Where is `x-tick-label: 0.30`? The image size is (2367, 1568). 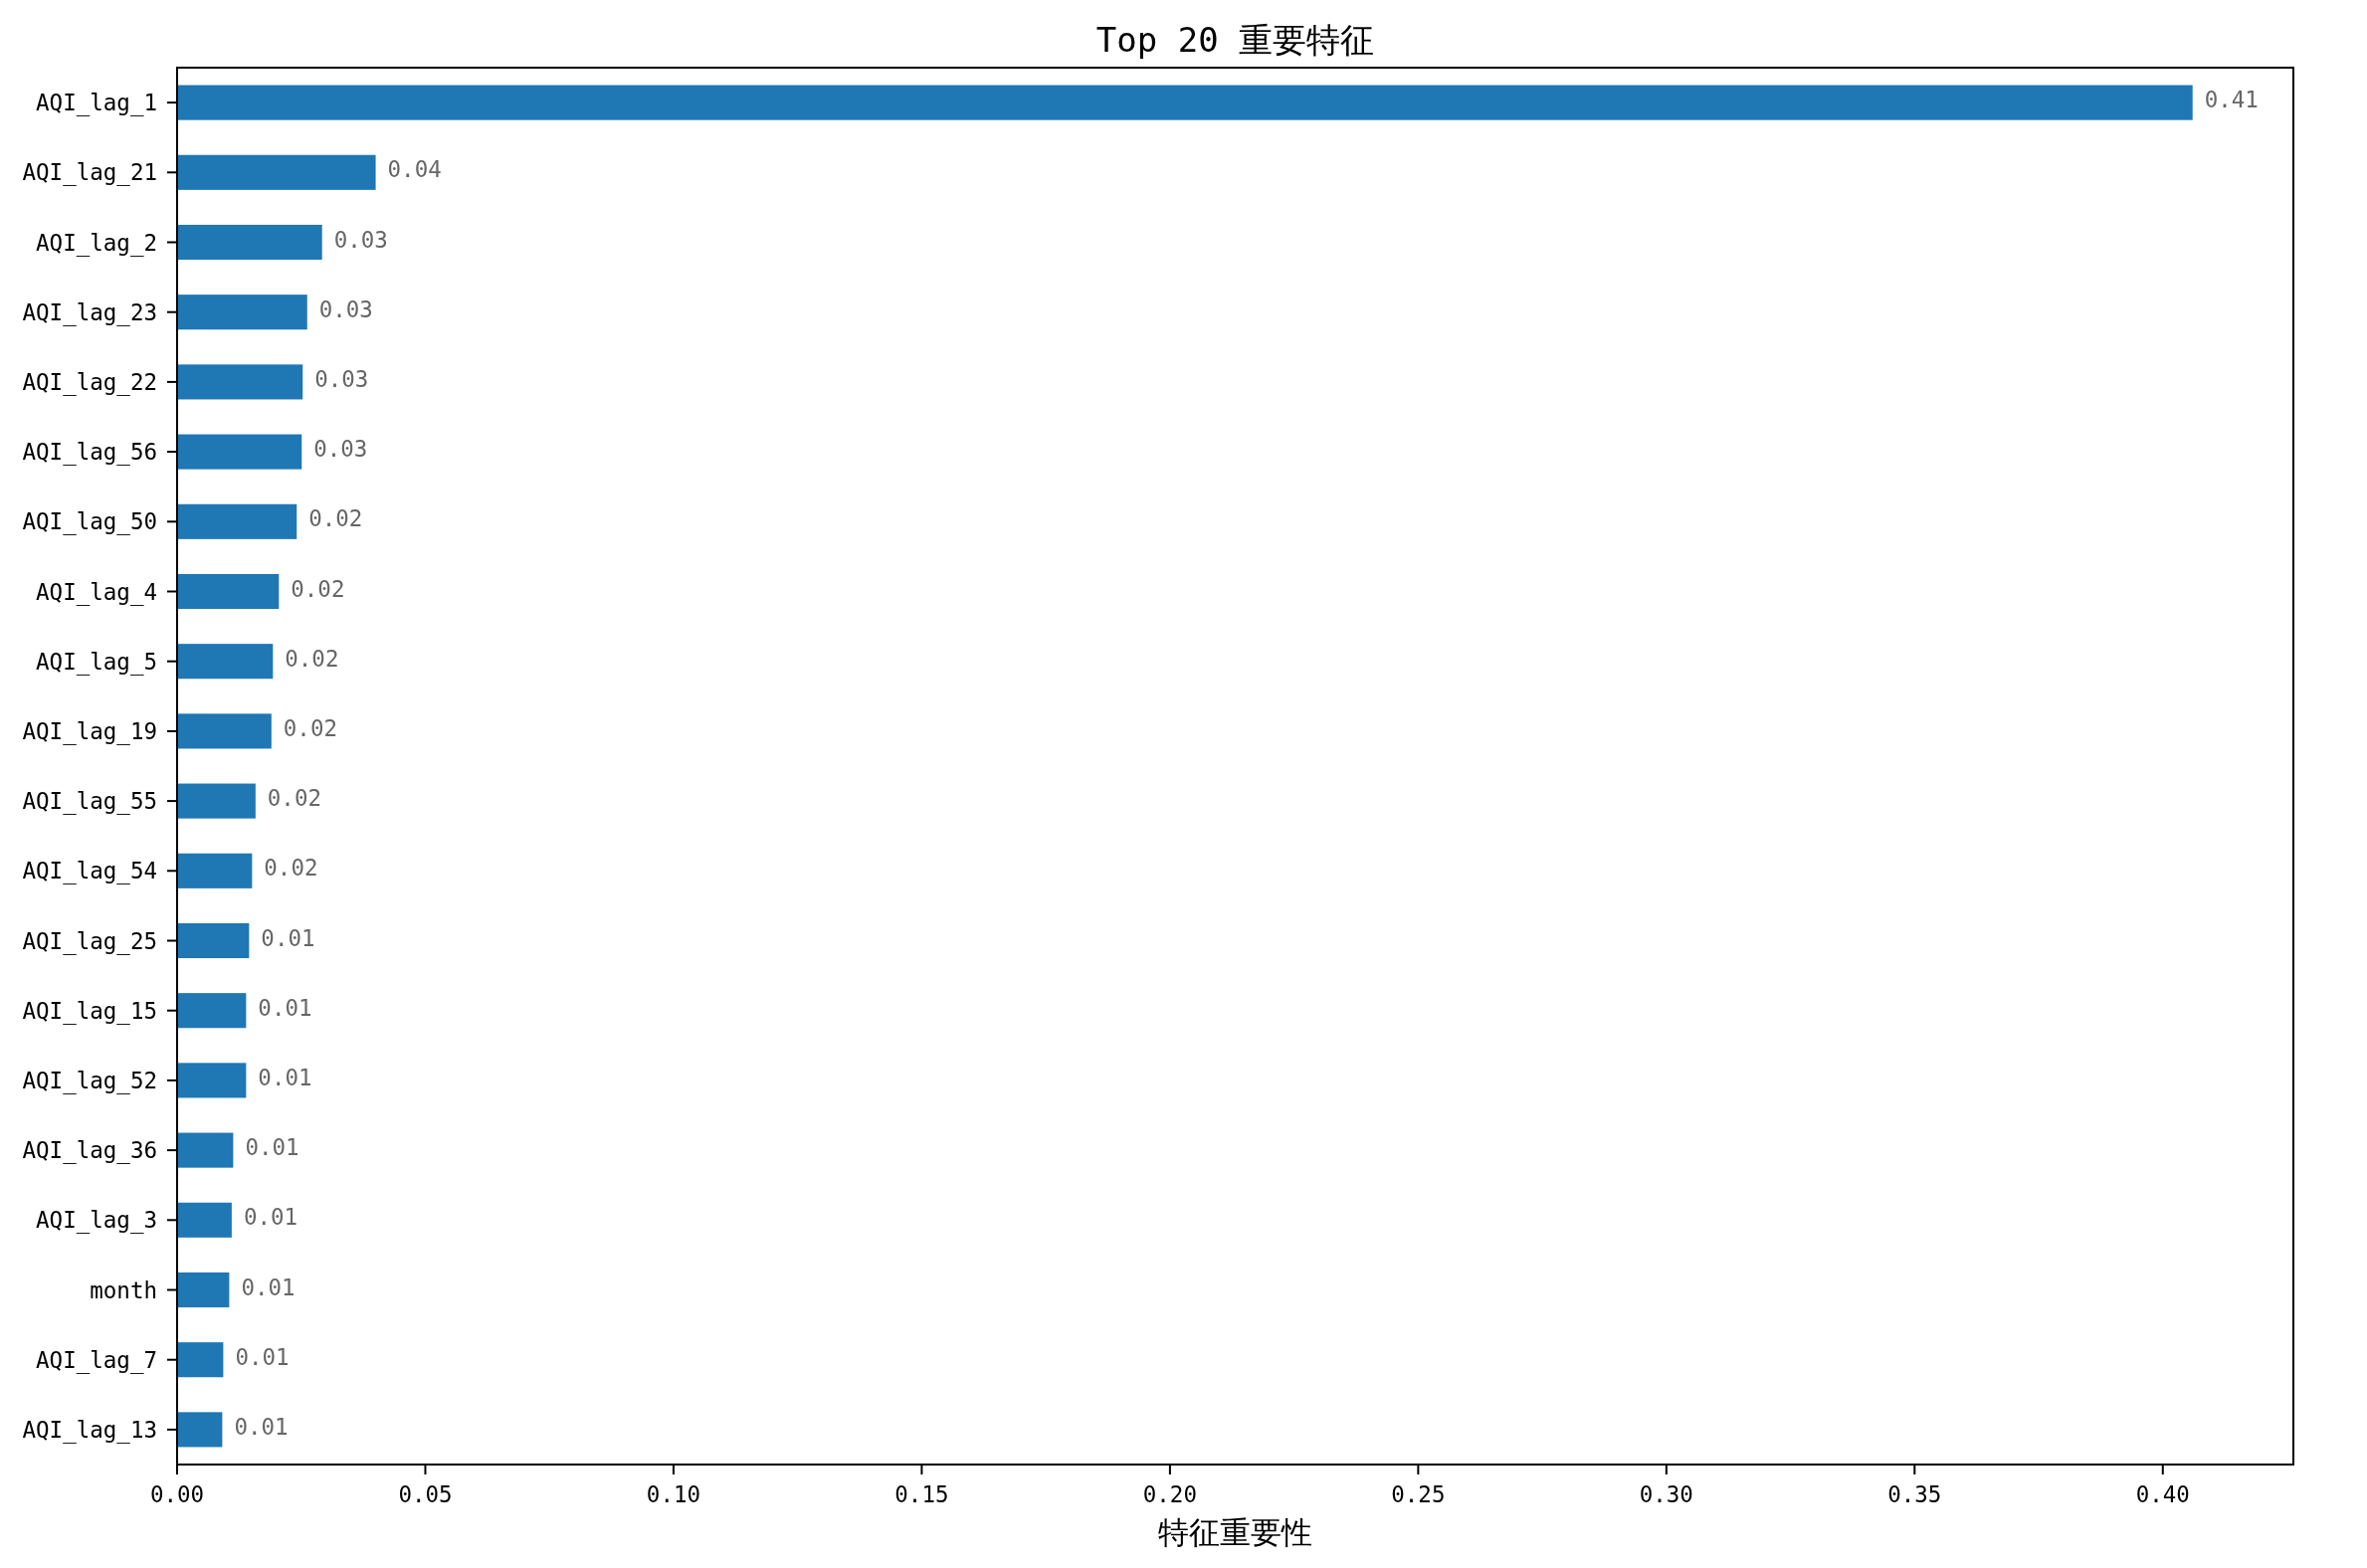
x-tick-label: 0.30 is located at coordinates (1666, 1494).